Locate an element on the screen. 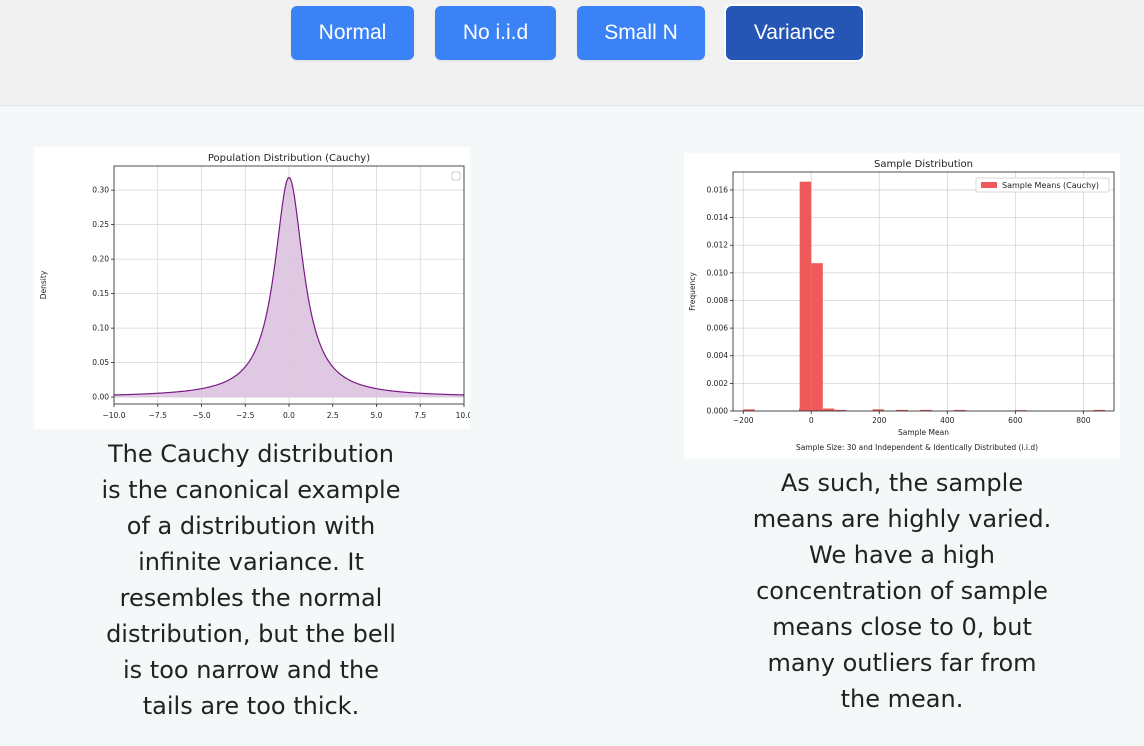 The image size is (1144, 746). description-line: We have a high is located at coordinates (902, 555).